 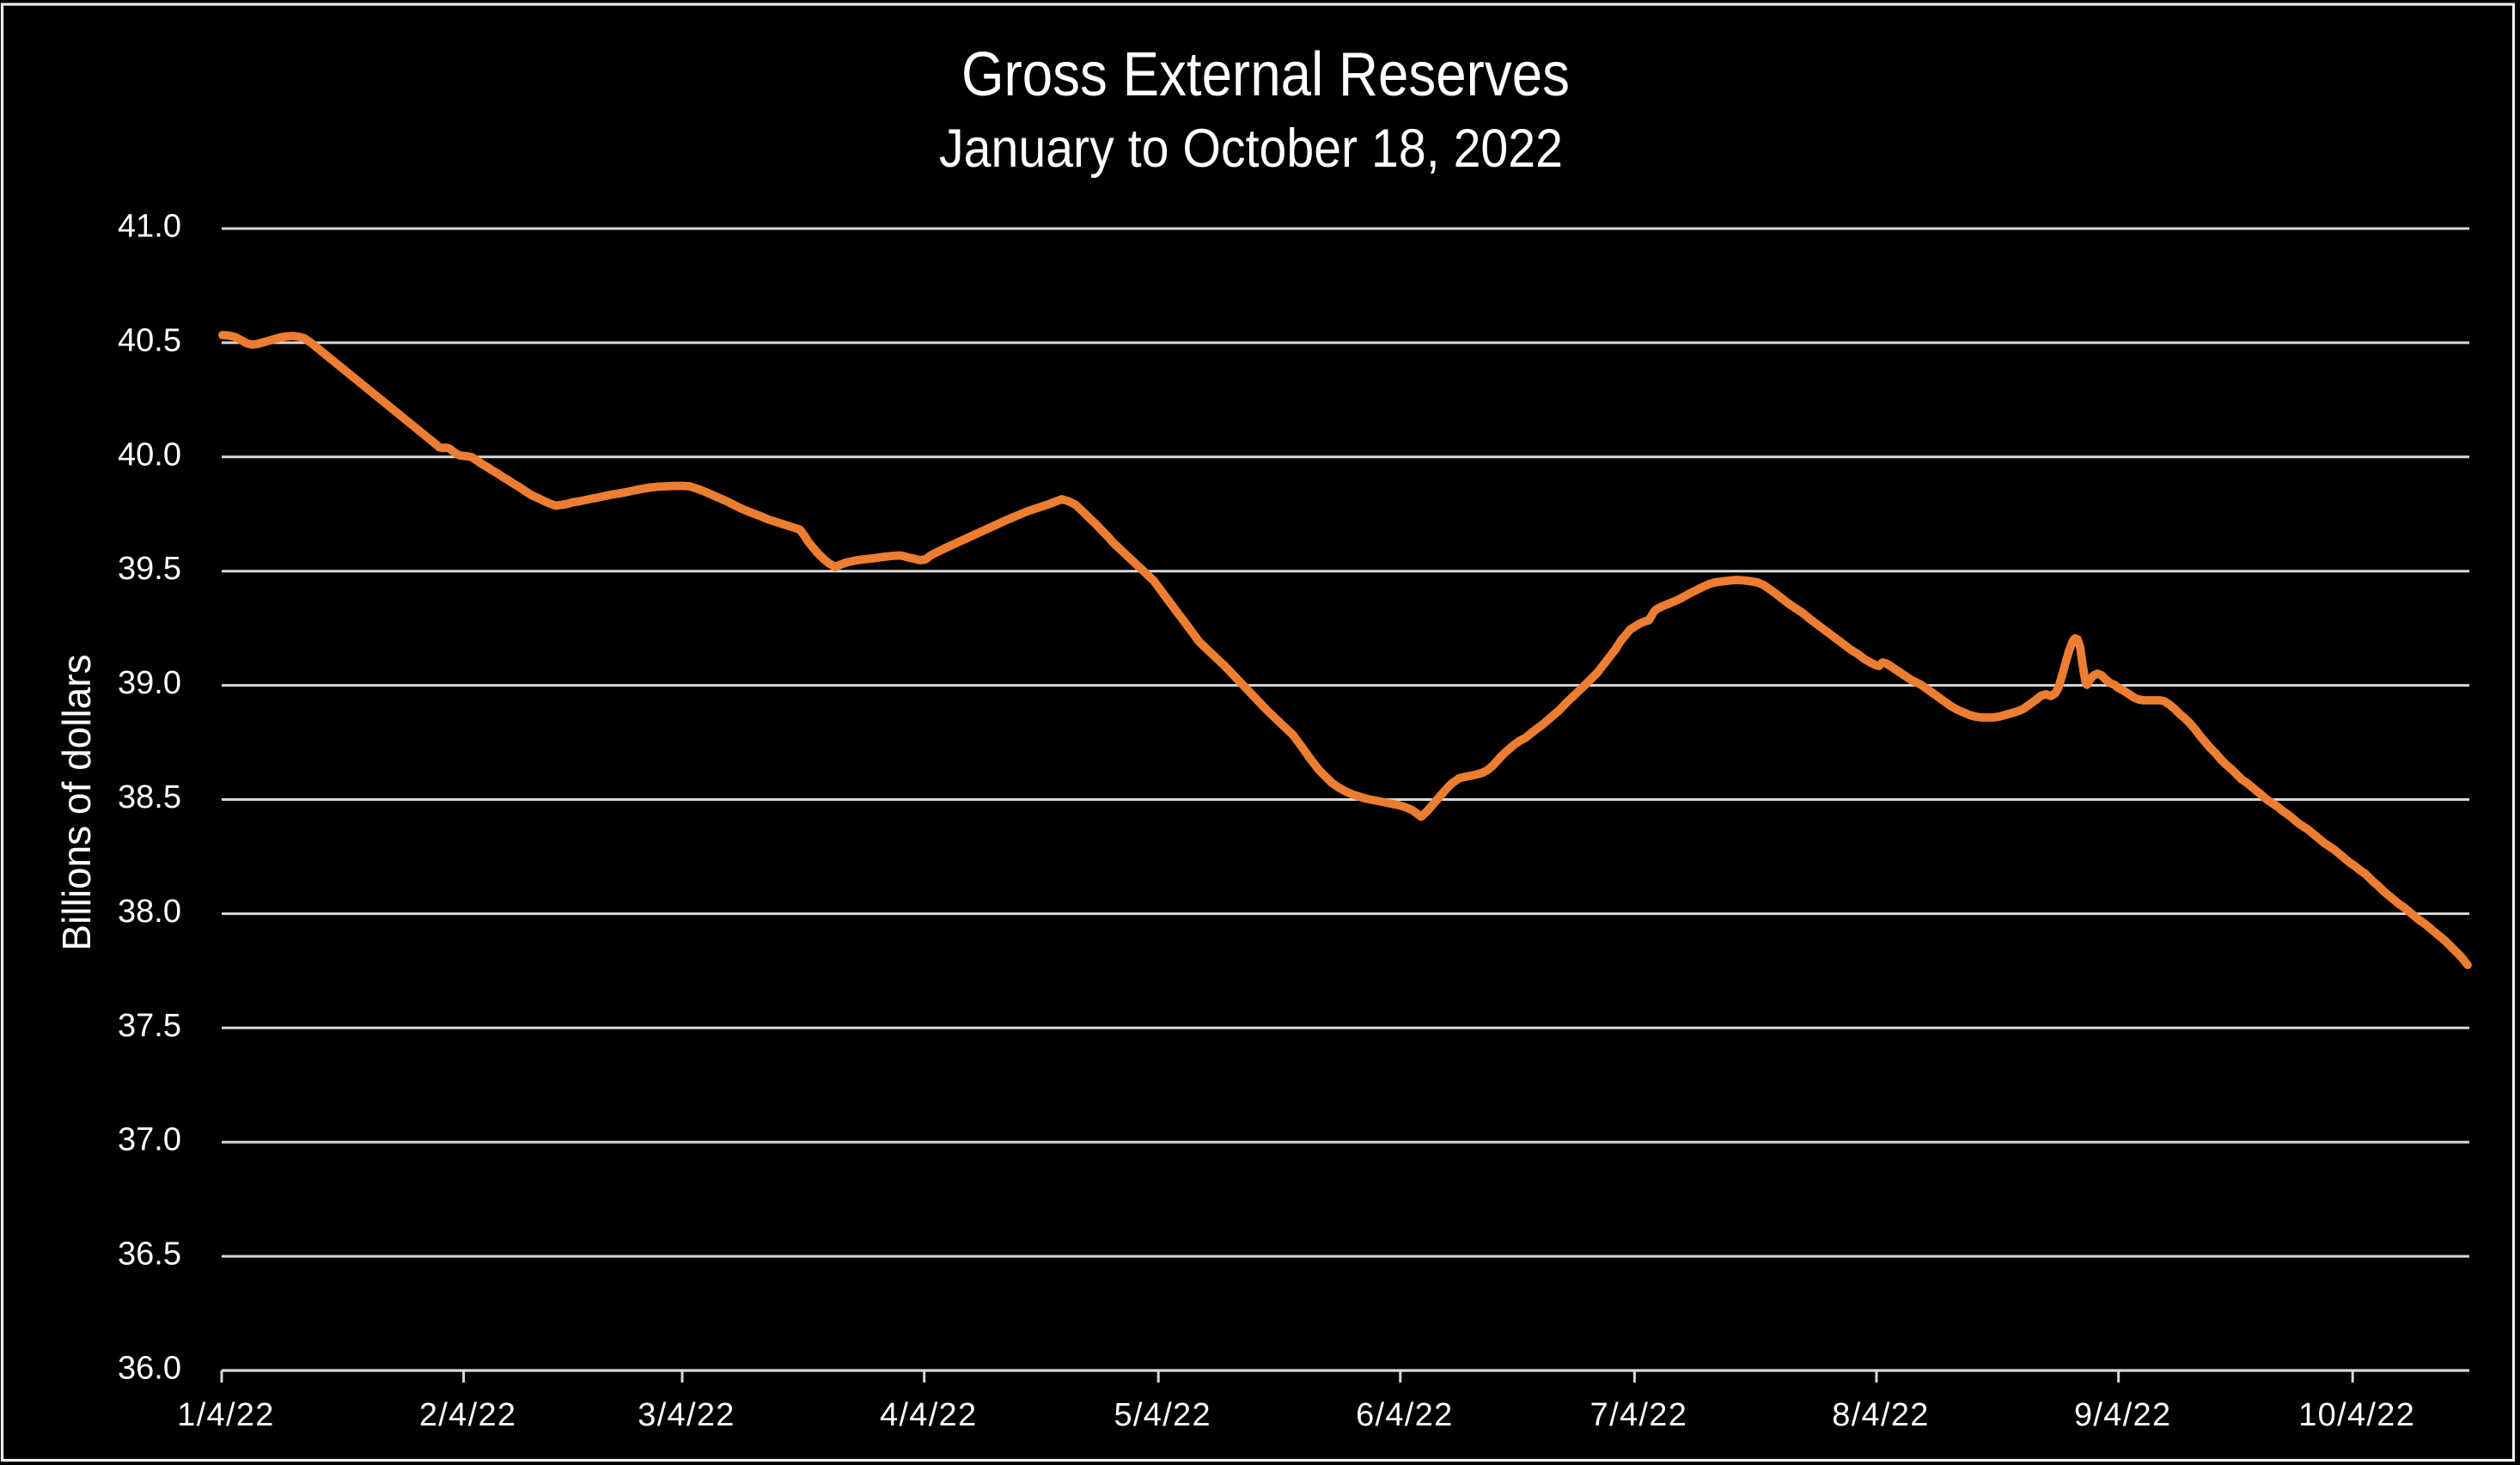 What do you see at coordinates (149, 1026) in the screenshot?
I see `svg-text: 37.5` at bounding box center [149, 1026].